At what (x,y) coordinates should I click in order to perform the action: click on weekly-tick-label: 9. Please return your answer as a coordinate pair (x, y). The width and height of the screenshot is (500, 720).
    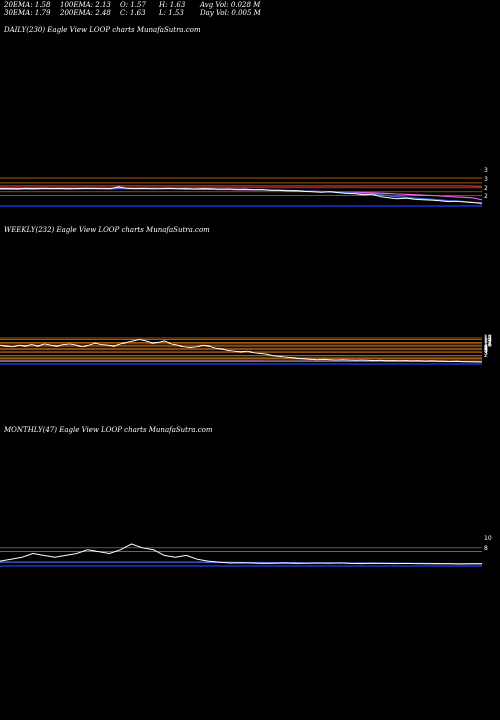
    Looking at the image, I should click on (486, 347).